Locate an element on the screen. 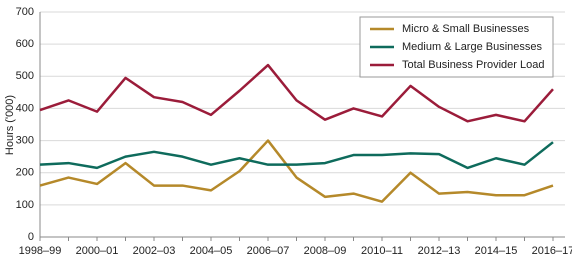  legend-label: Total Business Provider Load is located at coordinates (473, 65).